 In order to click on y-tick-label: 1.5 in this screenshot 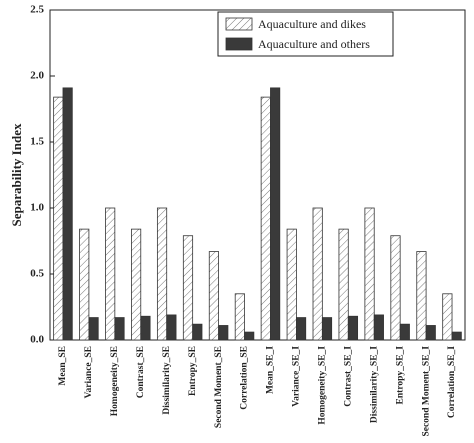, I will do `click(37, 142)`.